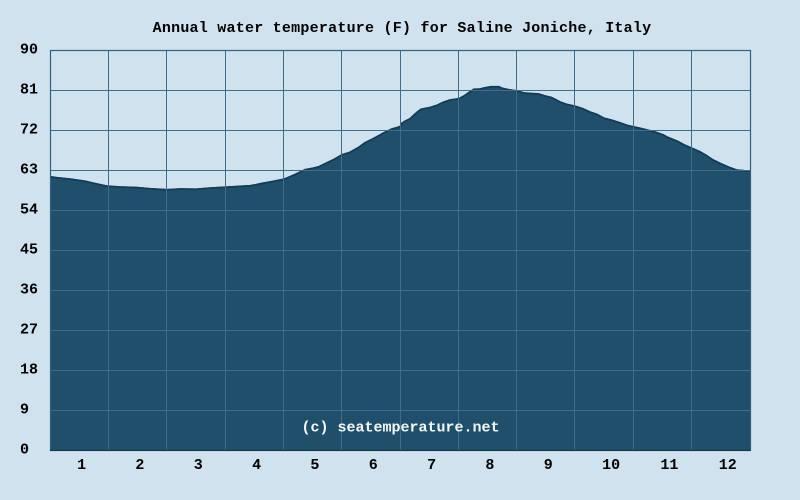 Image resolution: width=800 pixels, height=500 pixels. I want to click on svg-text: 1, so click(81, 465).